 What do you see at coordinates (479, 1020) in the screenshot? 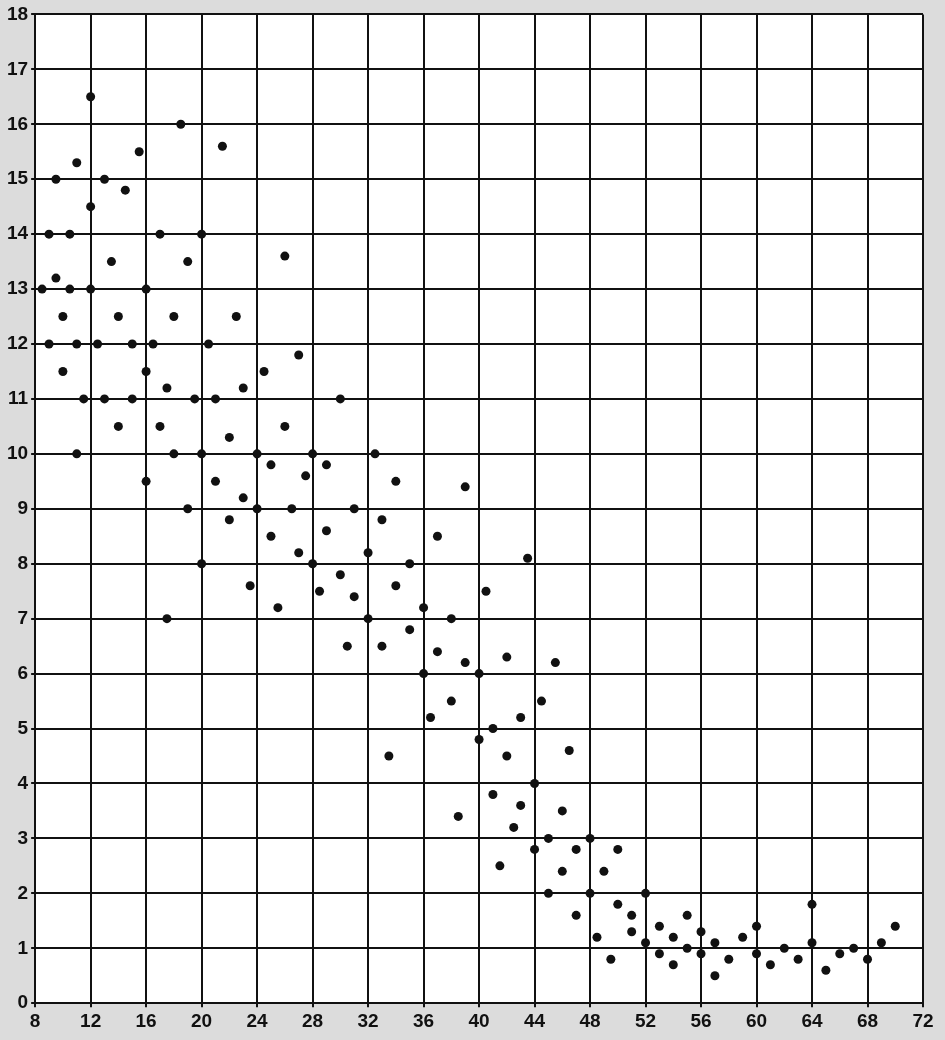
I see `x-tick-label: 40` at bounding box center [479, 1020].